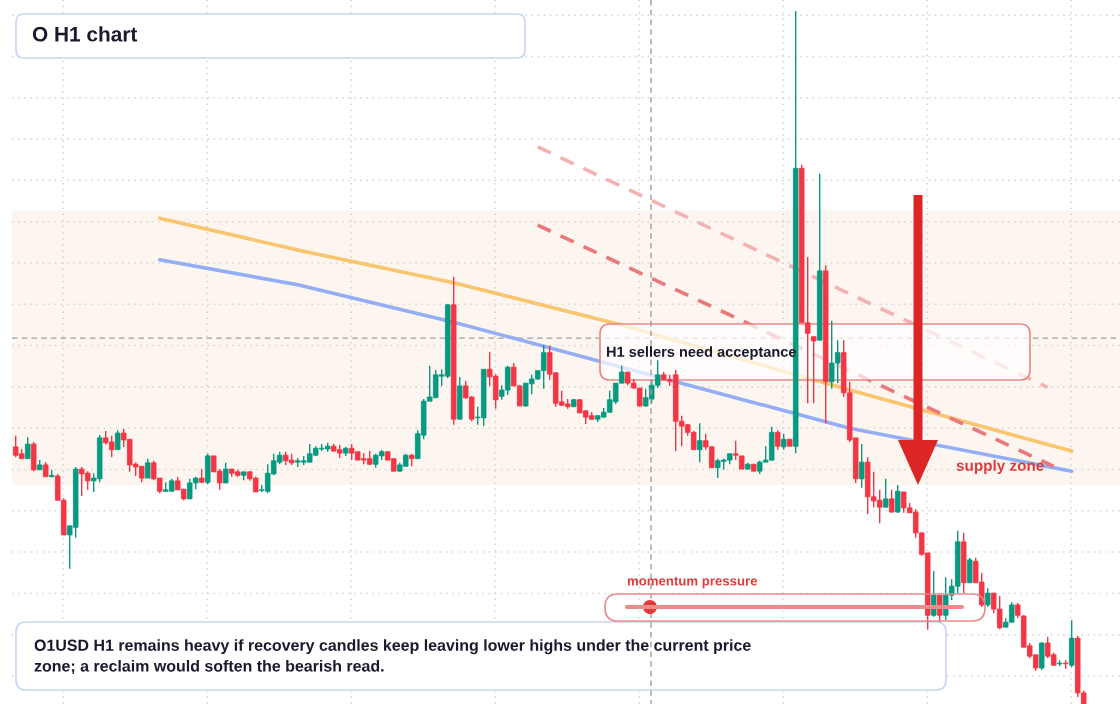 The width and height of the screenshot is (1120, 704). I want to click on band-label: supply zone, so click(1000, 467).